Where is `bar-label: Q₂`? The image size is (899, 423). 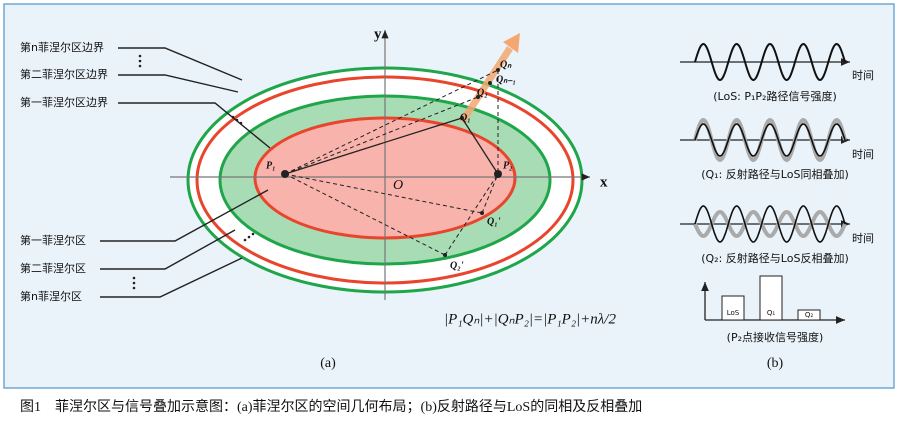 bar-label: Q₂ is located at coordinates (809, 315).